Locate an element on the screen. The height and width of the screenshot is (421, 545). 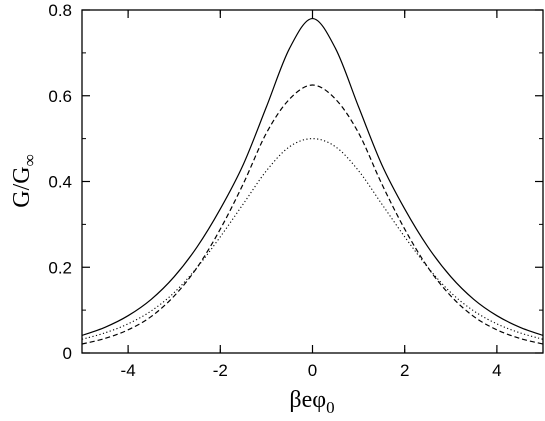
y-axis-title: G/G∞ is located at coordinates (24, 180).